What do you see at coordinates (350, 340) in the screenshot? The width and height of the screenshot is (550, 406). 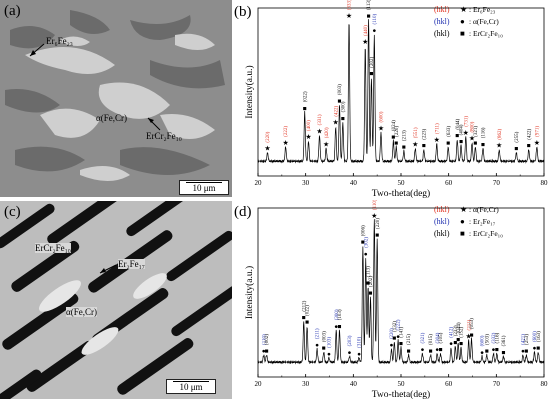 I see `peak-label: (203)` at bounding box center [350, 340].